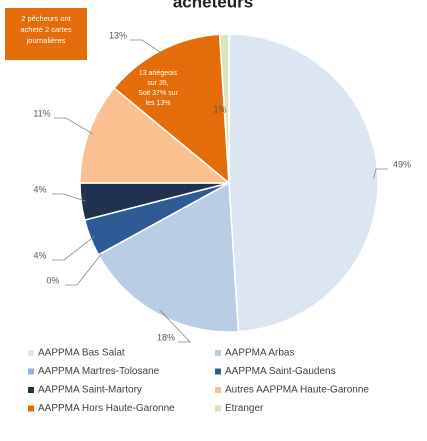 The height and width of the screenshot is (441, 427). What do you see at coordinates (118, 35) in the screenshot?
I see `data-label: 13%` at bounding box center [118, 35].